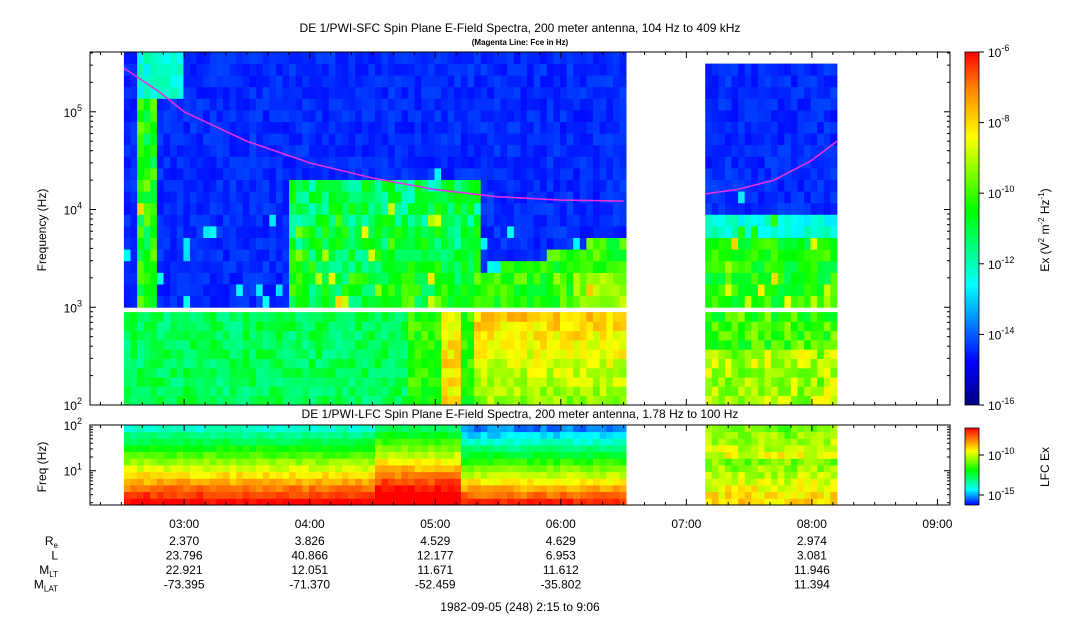 The width and height of the screenshot is (1083, 620). Describe the element at coordinates (184, 524) in the screenshot. I see `time-tick-label: 03:00` at that location.